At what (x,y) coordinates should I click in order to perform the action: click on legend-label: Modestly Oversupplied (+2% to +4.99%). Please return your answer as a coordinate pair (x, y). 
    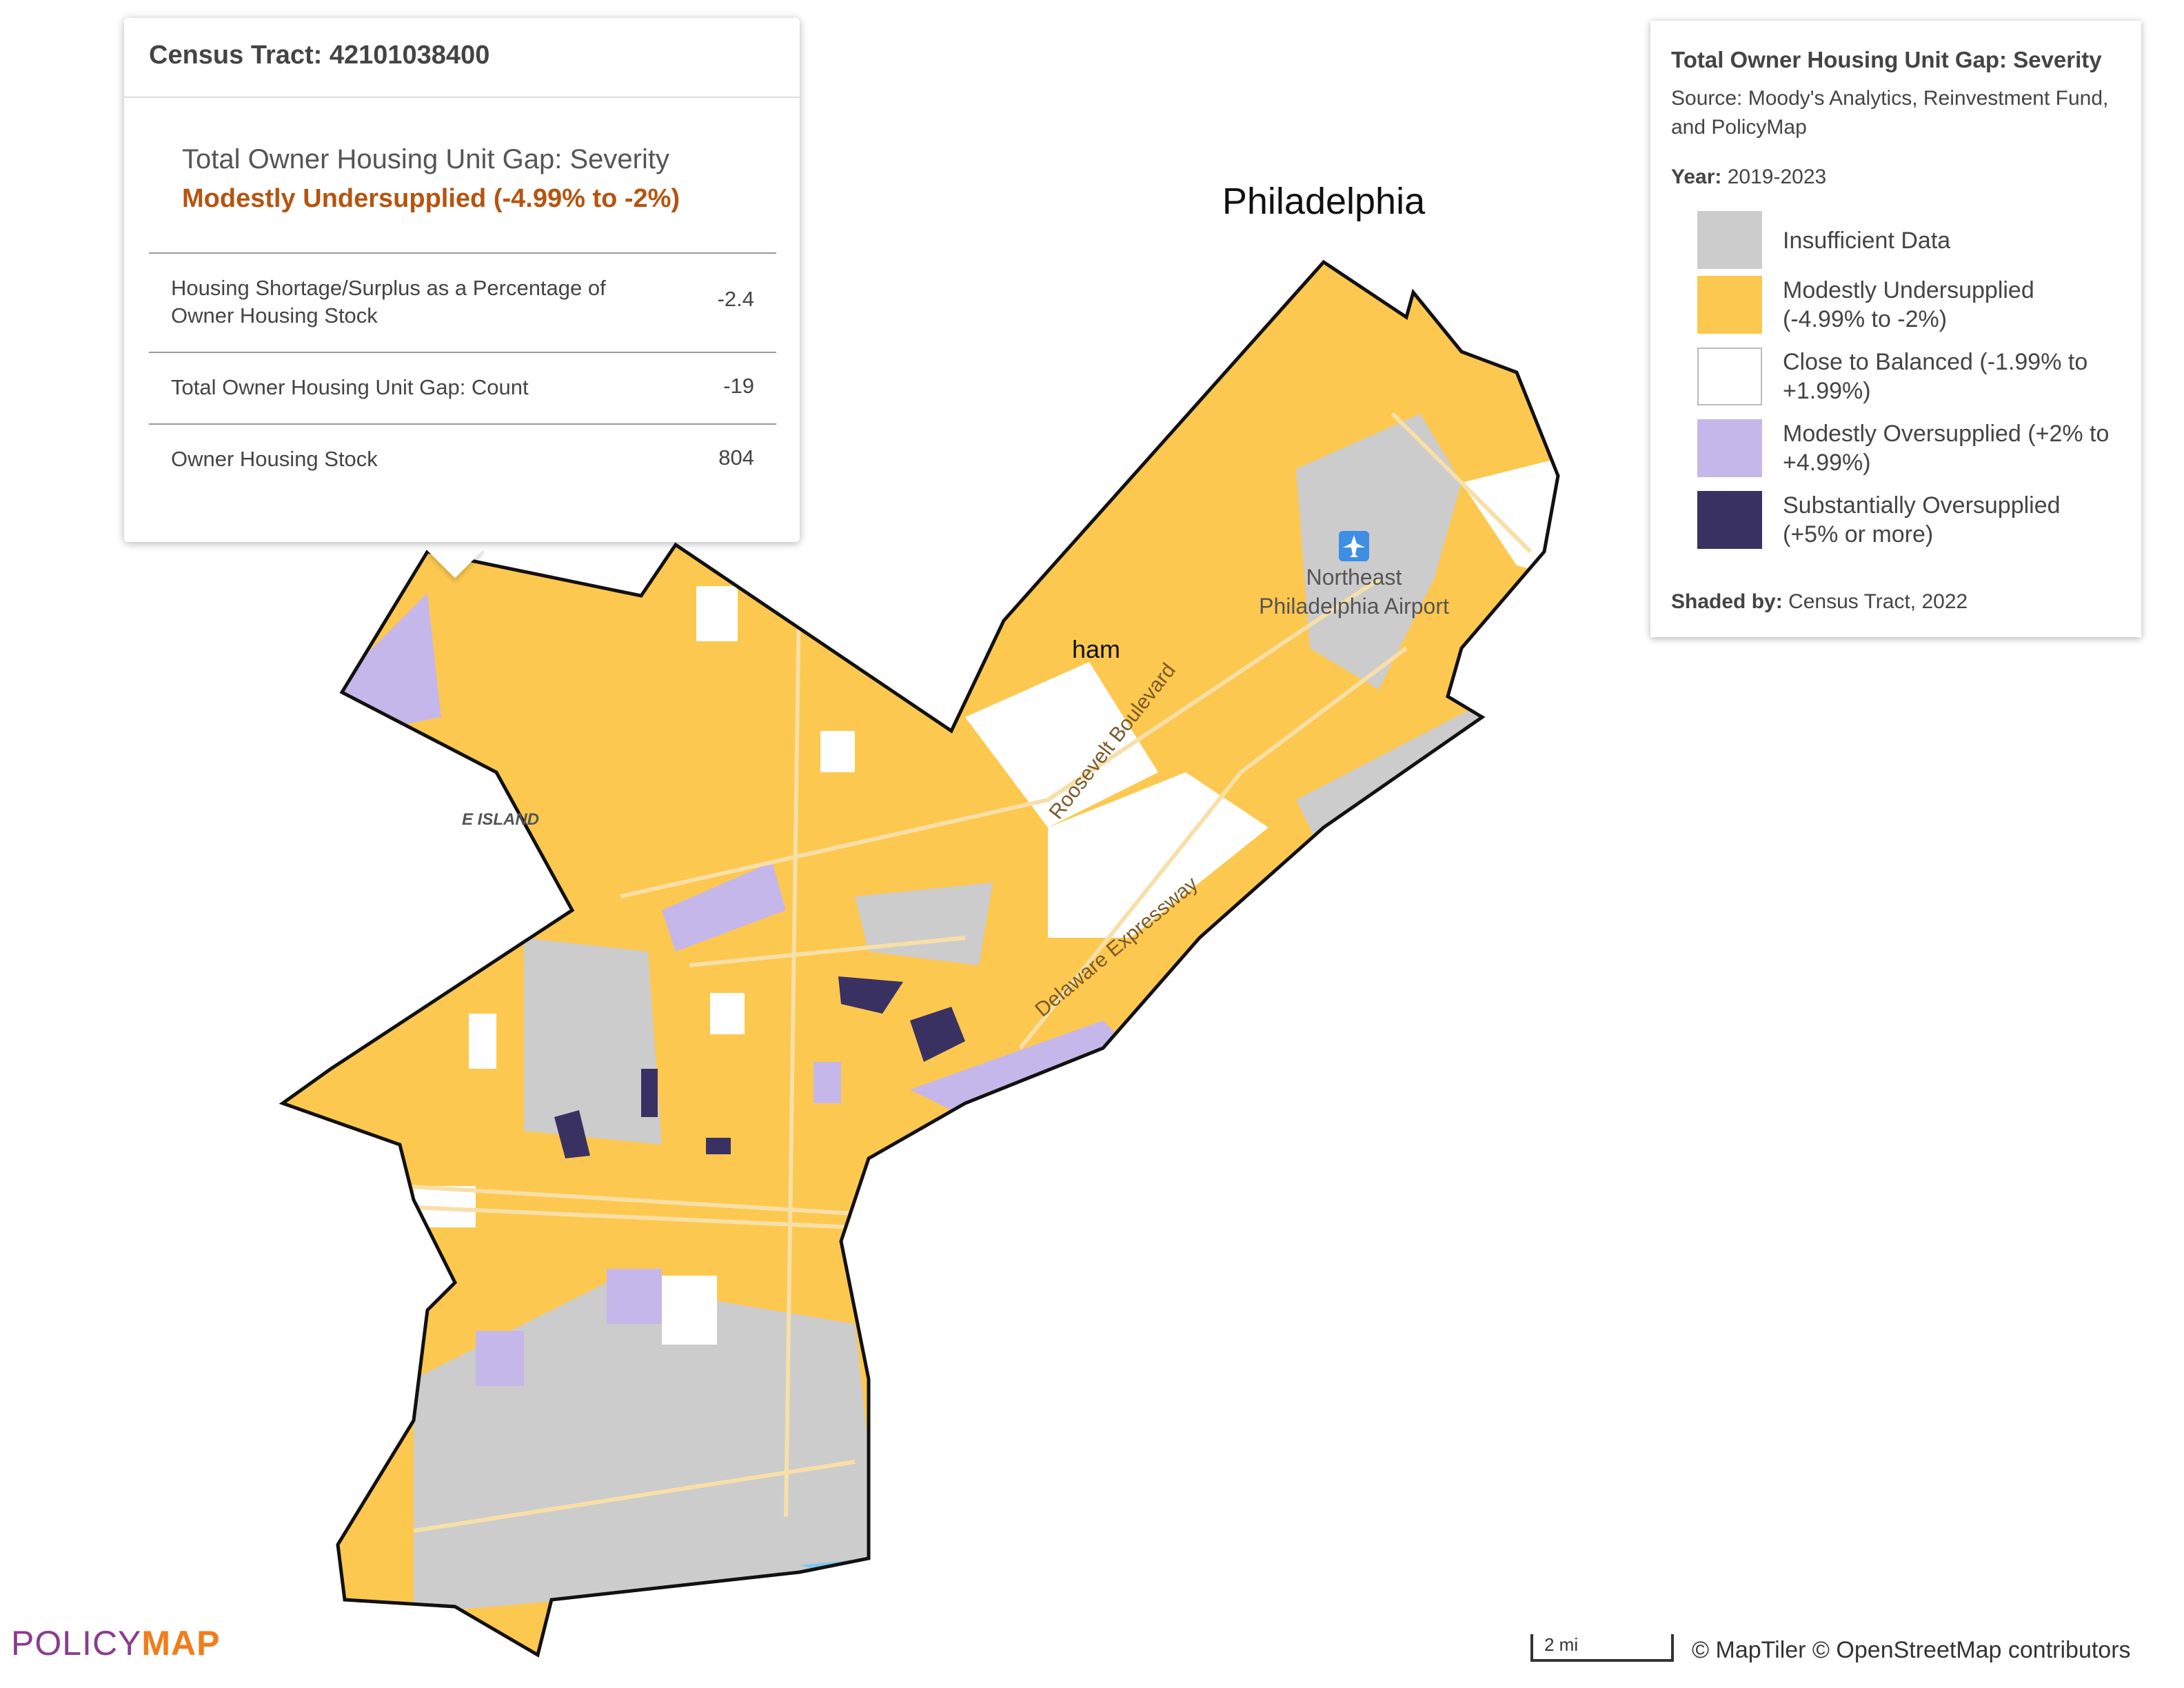
    Looking at the image, I should click on (1947, 449).